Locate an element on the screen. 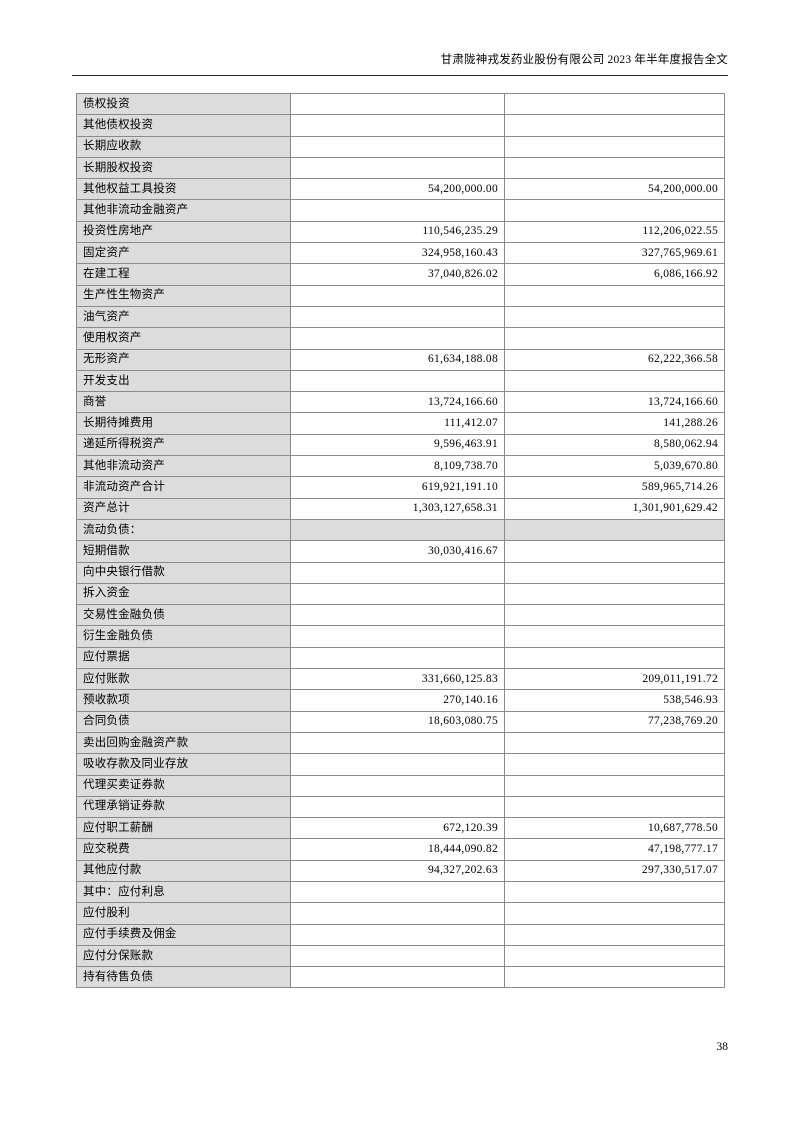 Image resolution: width=793 pixels, height=1122 pixels. row-label: 向中央银行借款 is located at coordinates (183, 572).